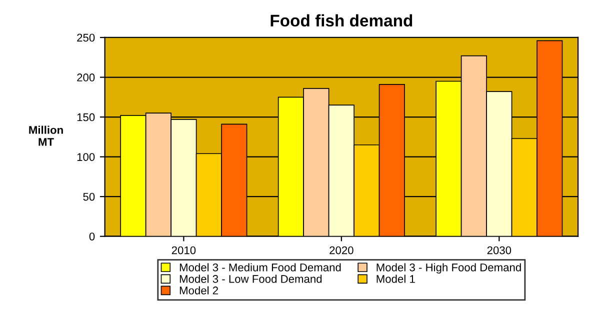 This screenshot has width=599, height=326. Describe the element at coordinates (341, 20) in the screenshot. I see `chart-title: Food fish demand` at that location.